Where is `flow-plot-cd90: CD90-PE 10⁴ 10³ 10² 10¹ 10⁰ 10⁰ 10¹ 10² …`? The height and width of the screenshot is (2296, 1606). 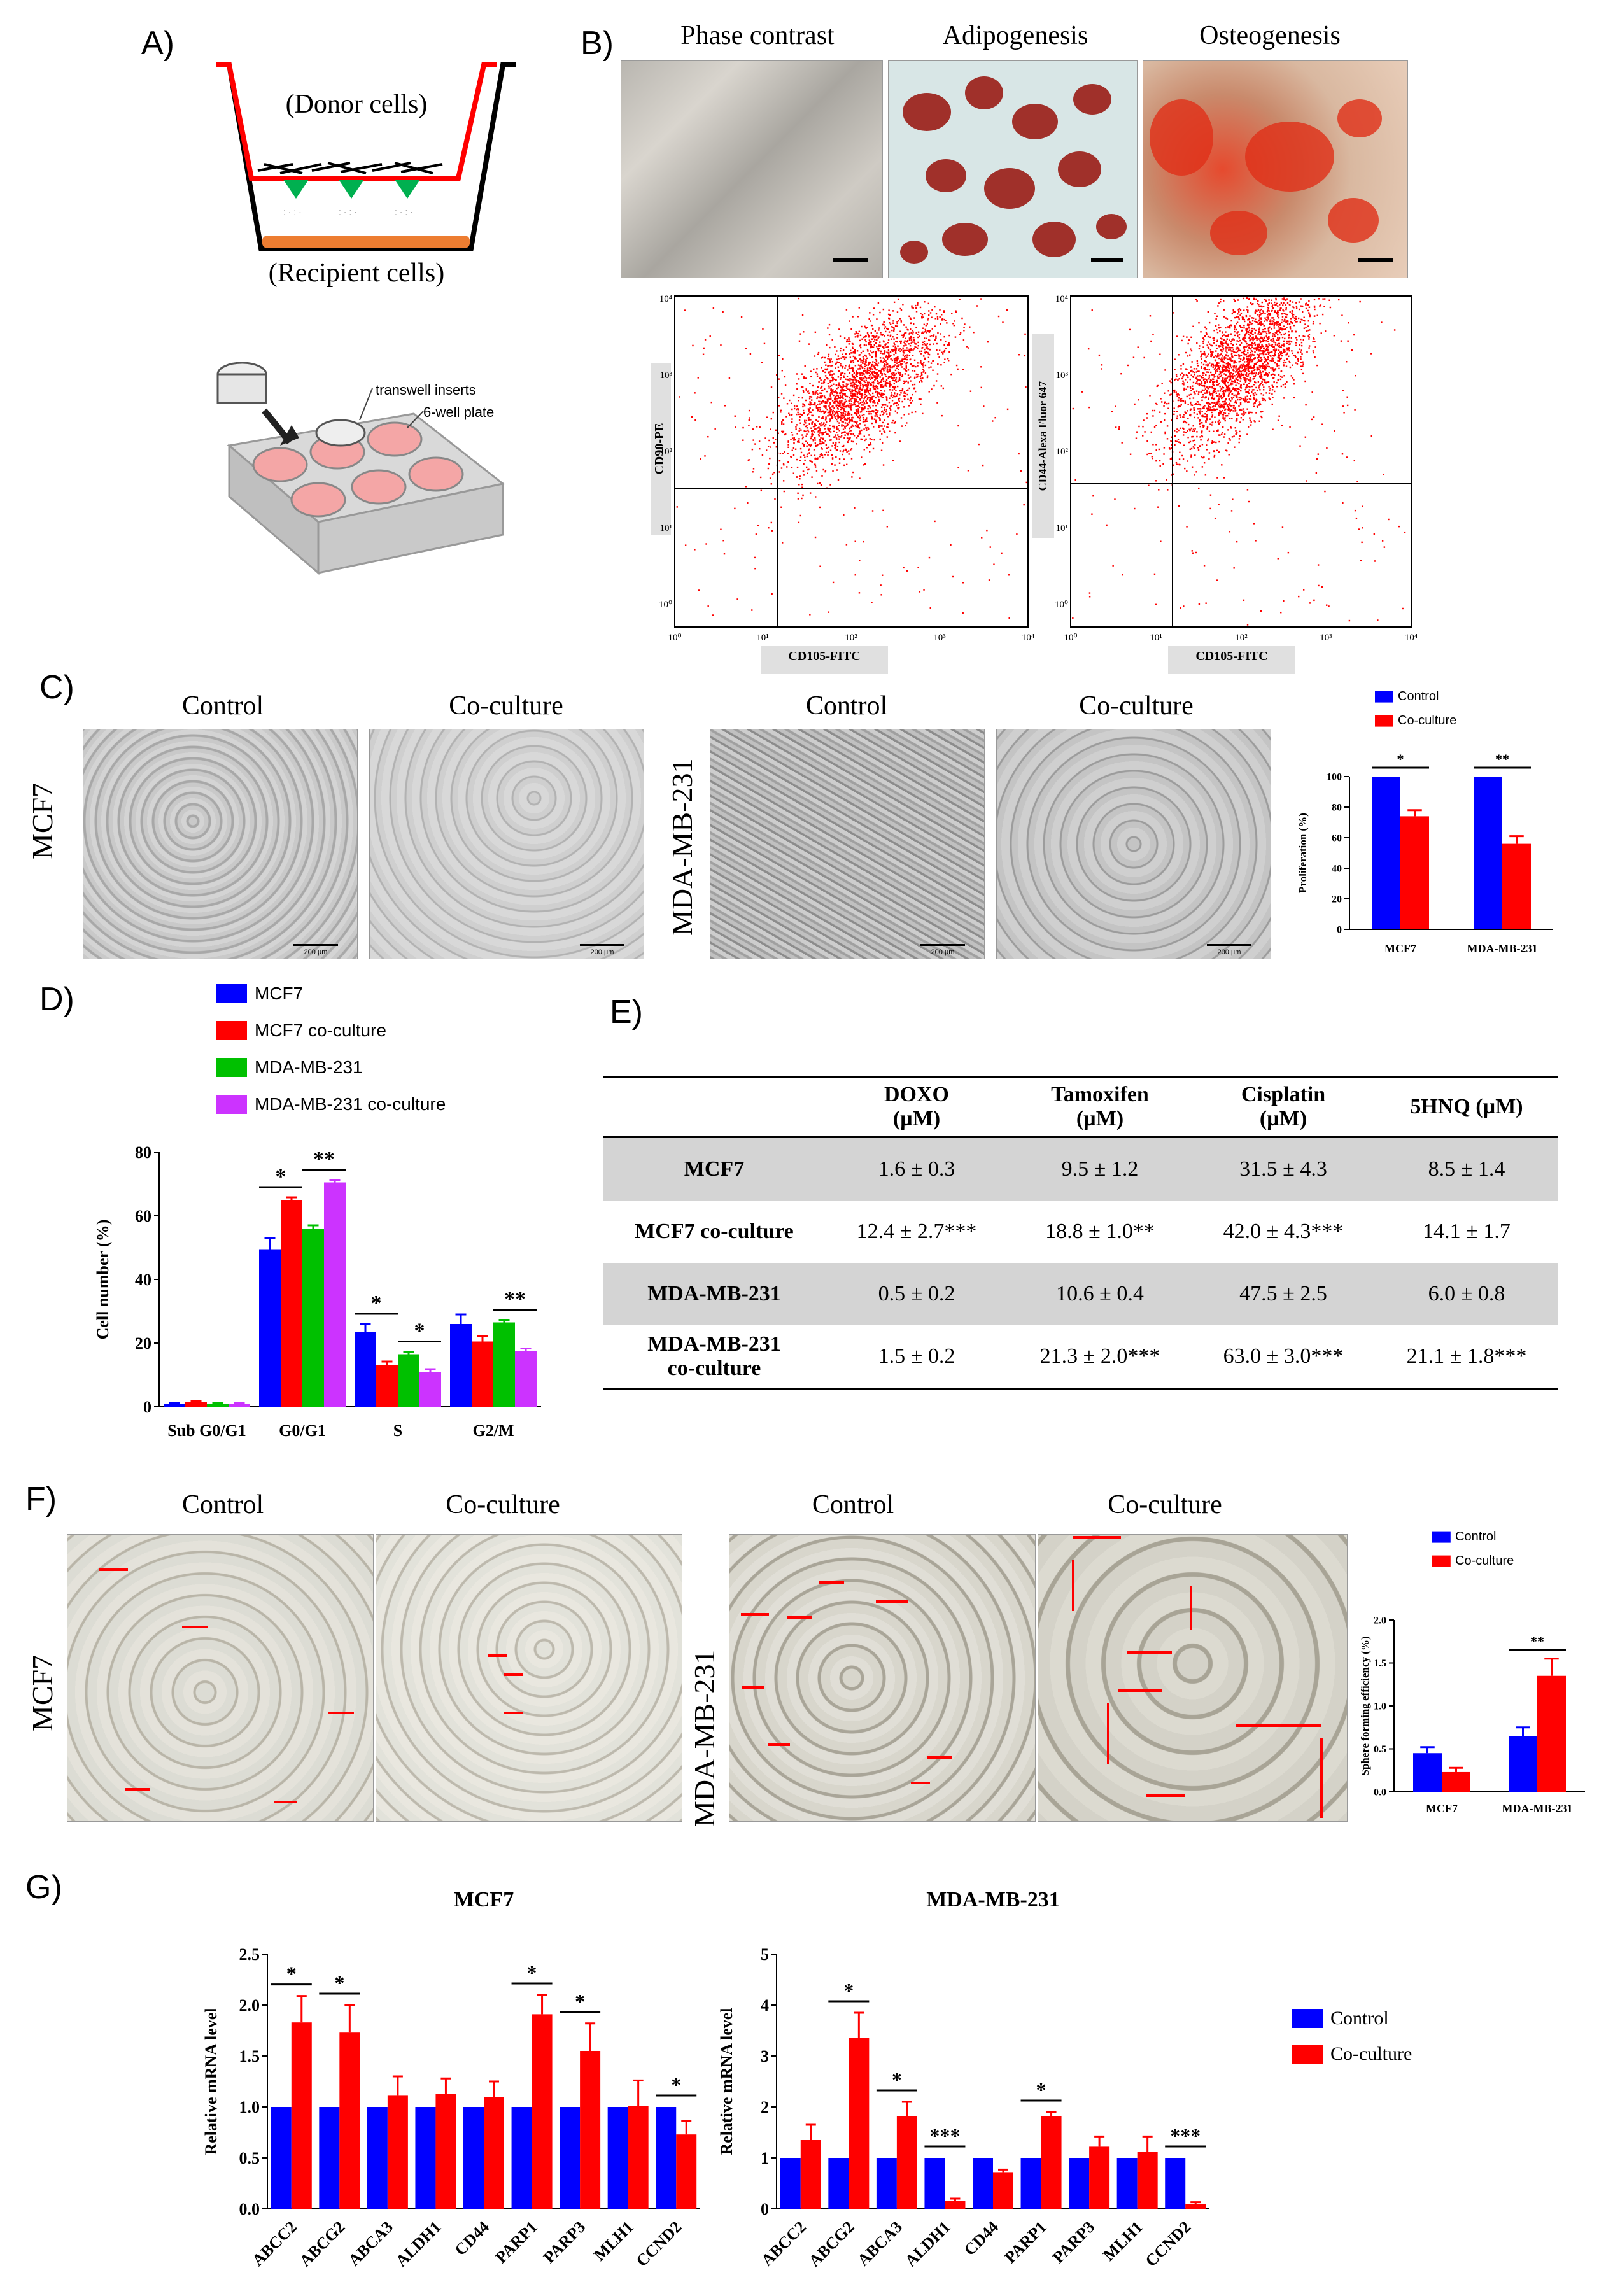 flow-plot-cd90: CD90-PE 10⁴ 10³ 10² 10¹ 10⁰ 10⁰ 10¹ 10² … is located at coordinates (842, 469).